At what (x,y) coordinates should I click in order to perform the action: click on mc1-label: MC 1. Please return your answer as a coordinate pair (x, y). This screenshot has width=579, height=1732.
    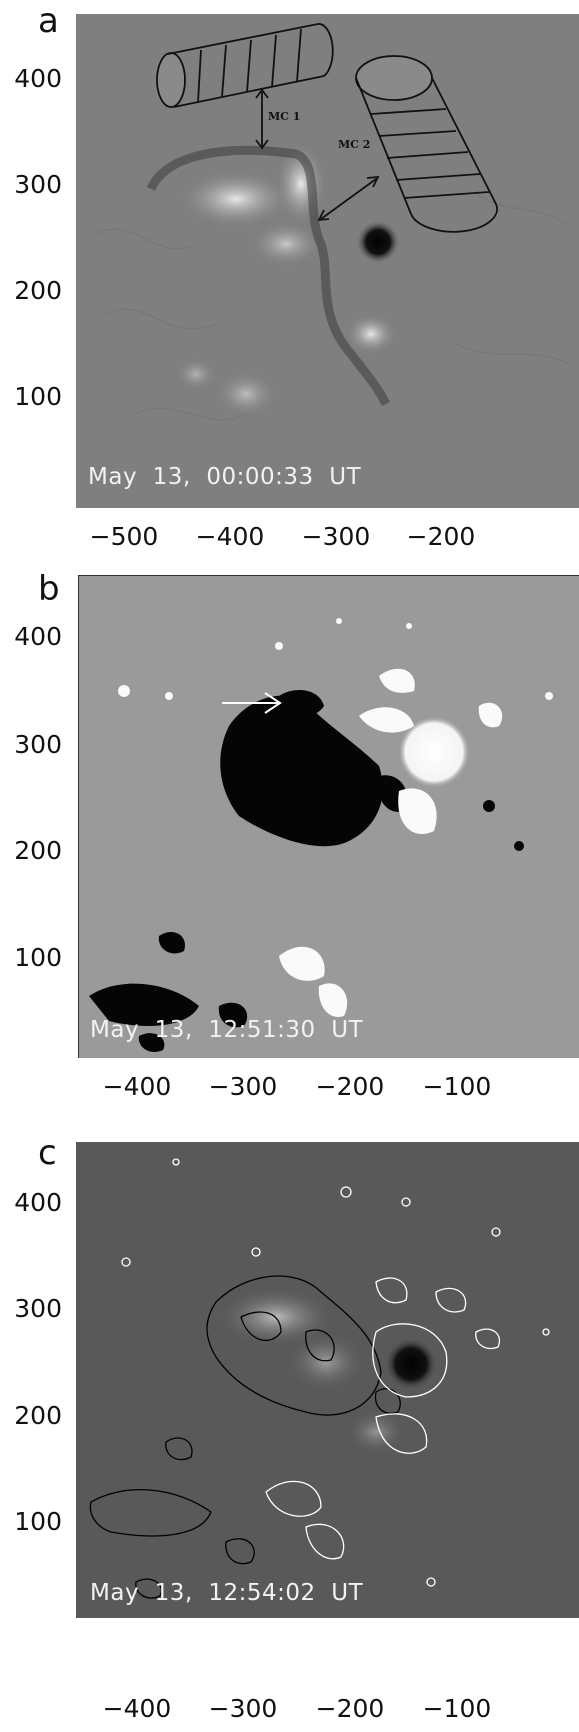
    Looking at the image, I should click on (284, 116).